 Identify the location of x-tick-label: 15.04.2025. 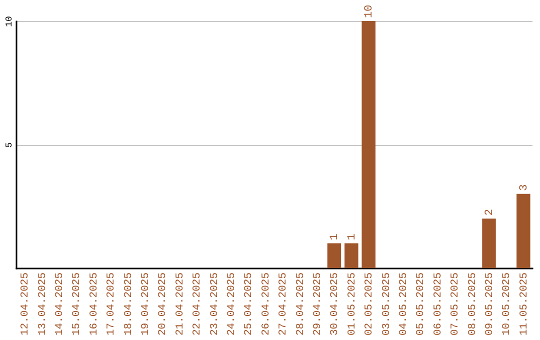
(77, 304).